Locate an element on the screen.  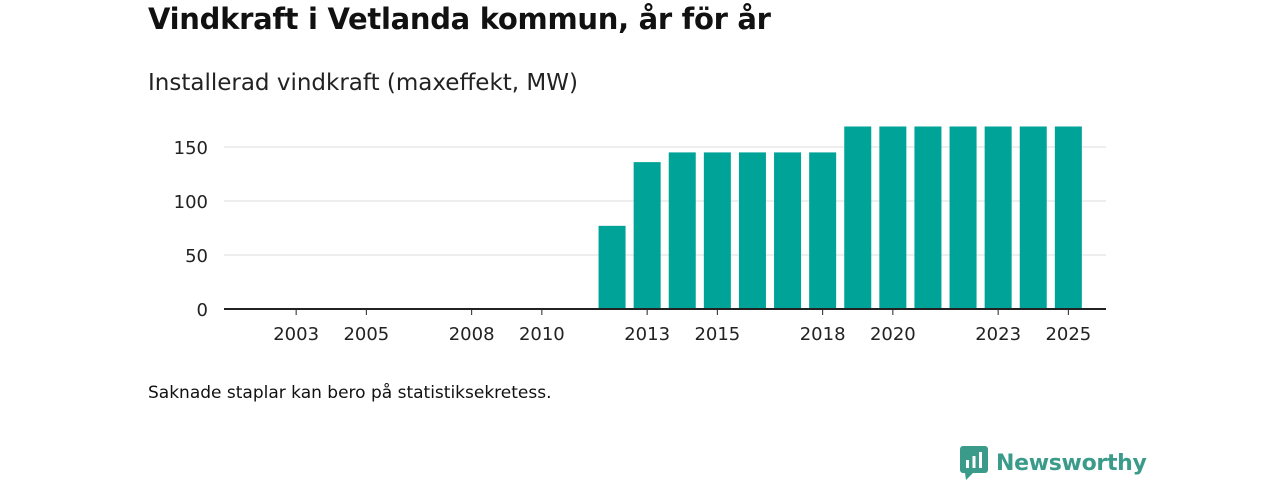
bars is located at coordinates (840, 217).